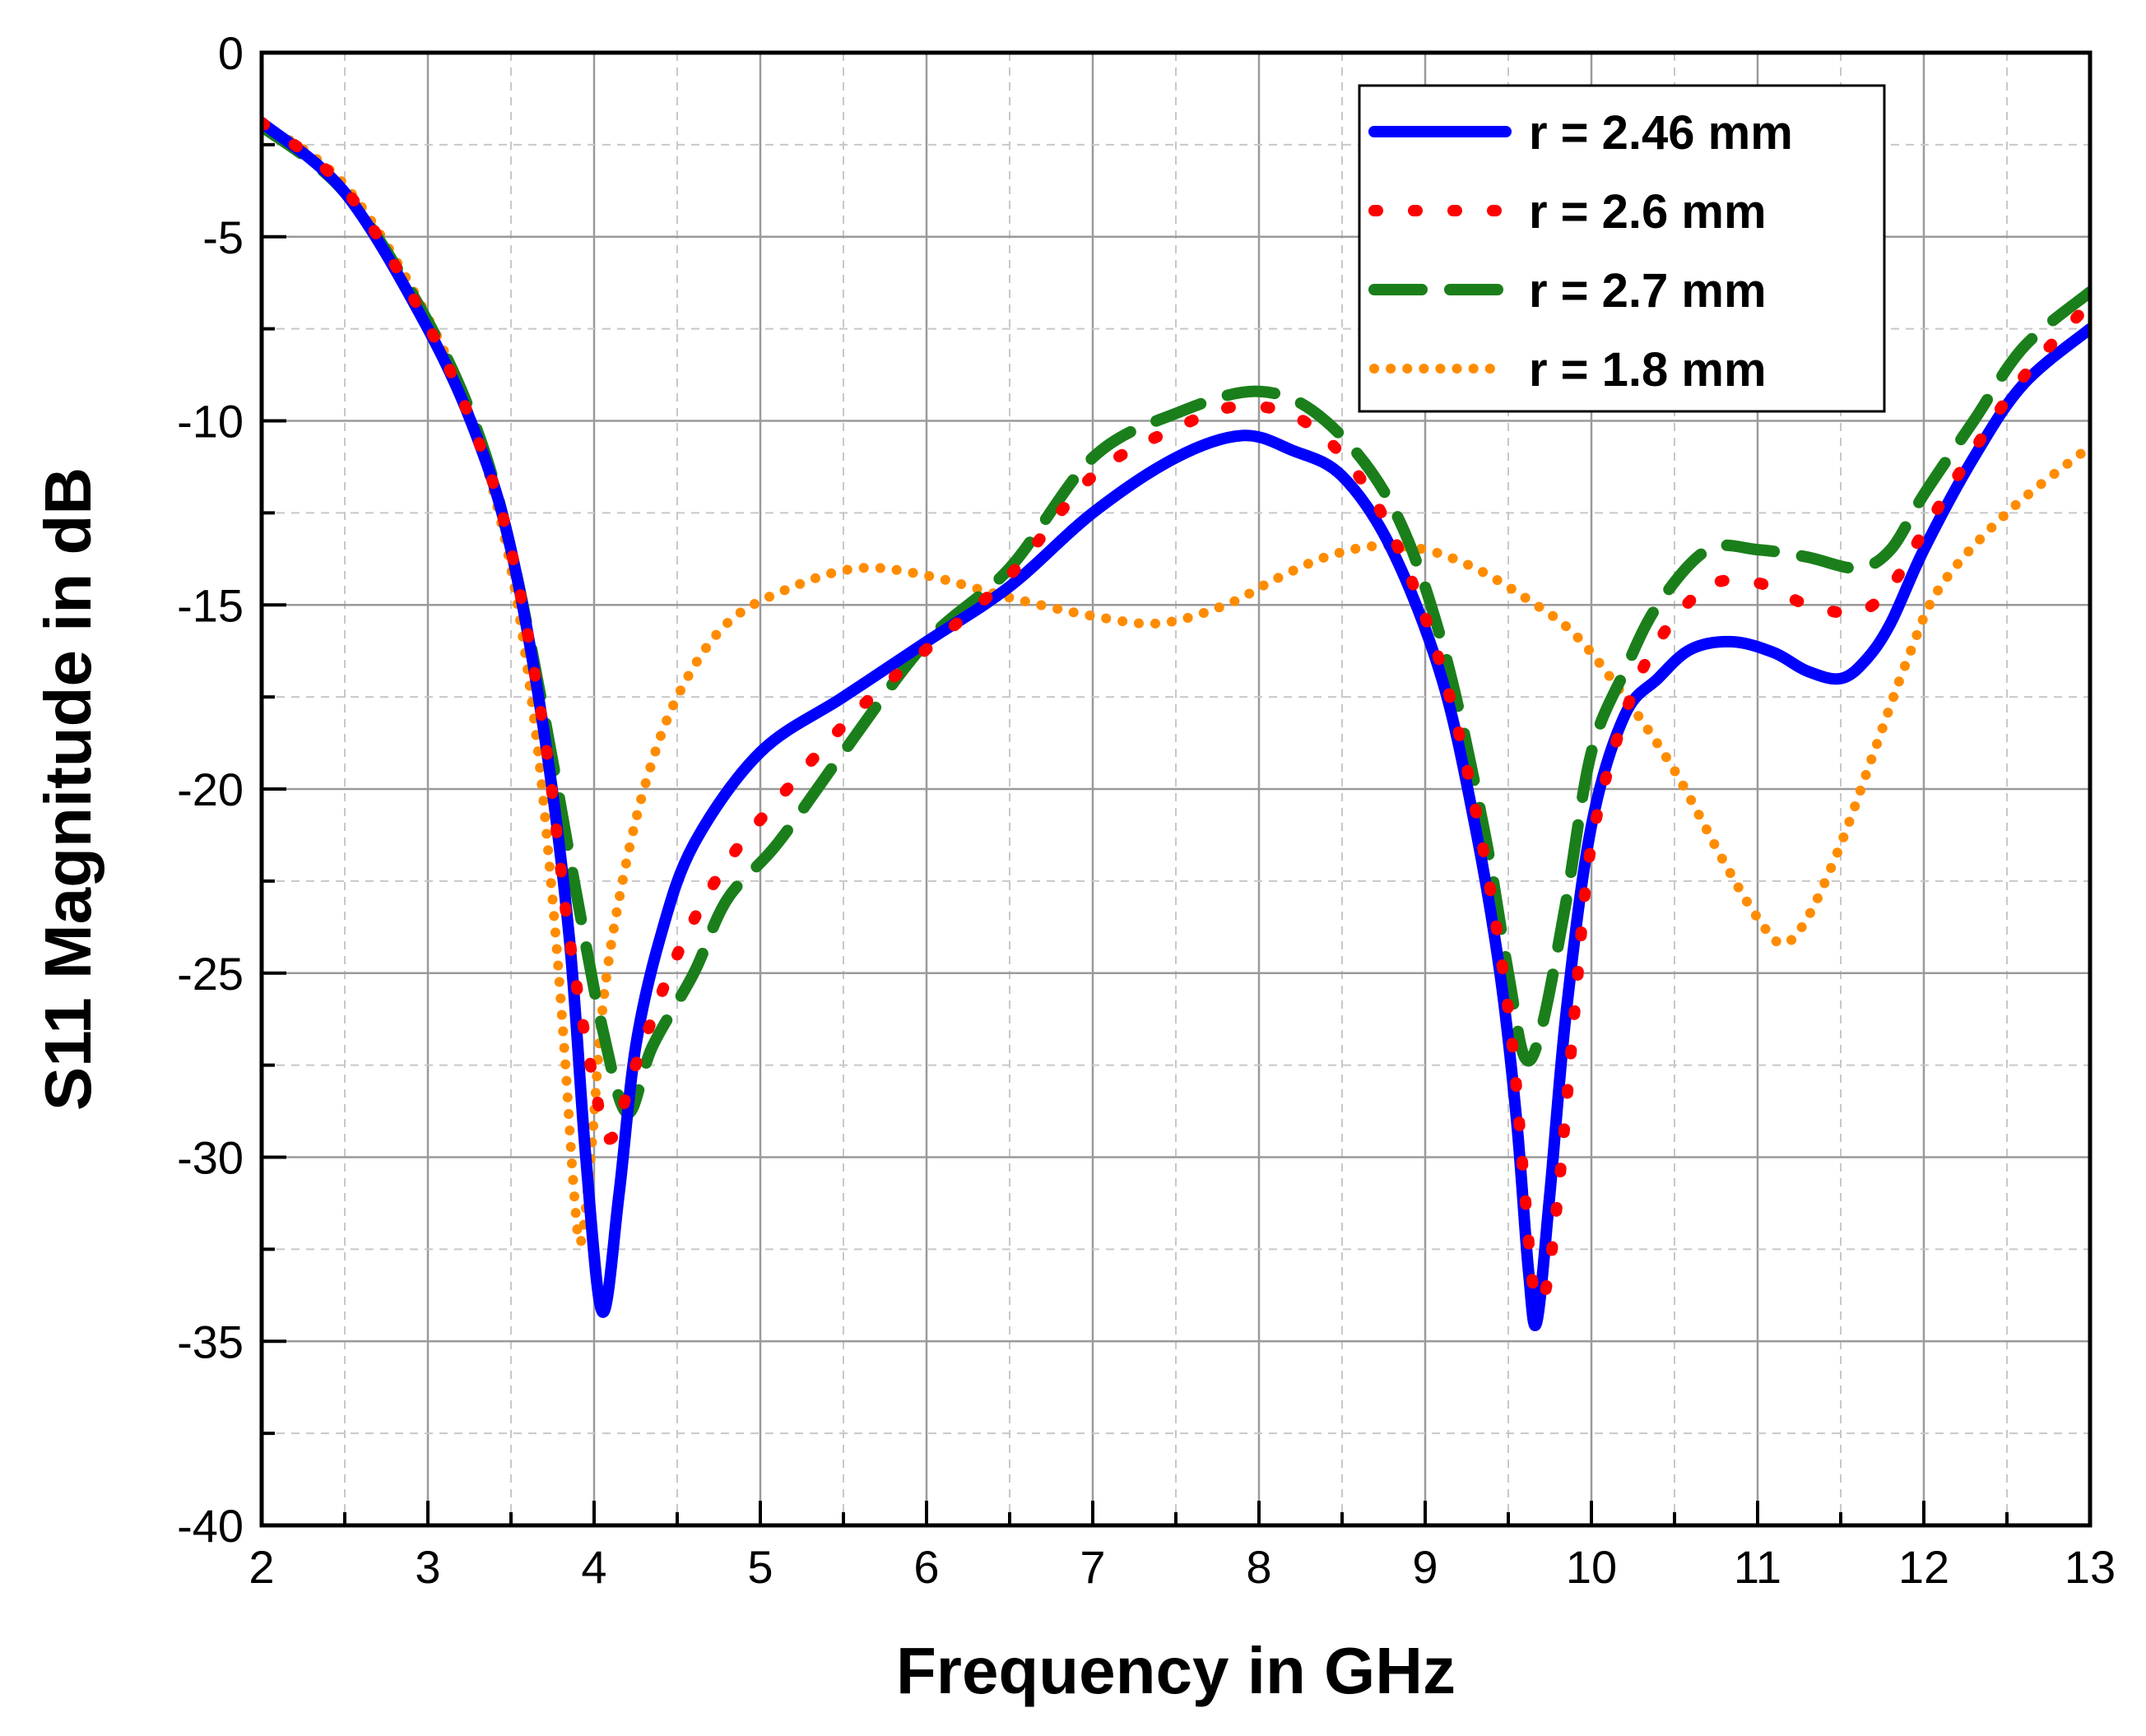 This screenshot has width=2146, height=1736. What do you see at coordinates (926, 1567) in the screenshot?
I see `x-tick-label: 6` at bounding box center [926, 1567].